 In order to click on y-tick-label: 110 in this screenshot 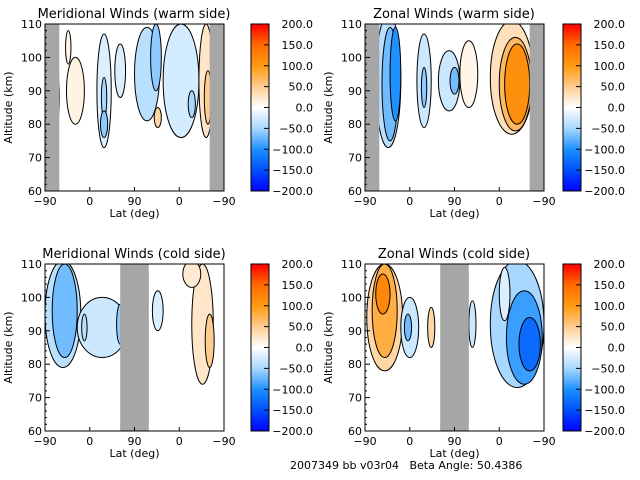, I will do `click(351, 24)`.